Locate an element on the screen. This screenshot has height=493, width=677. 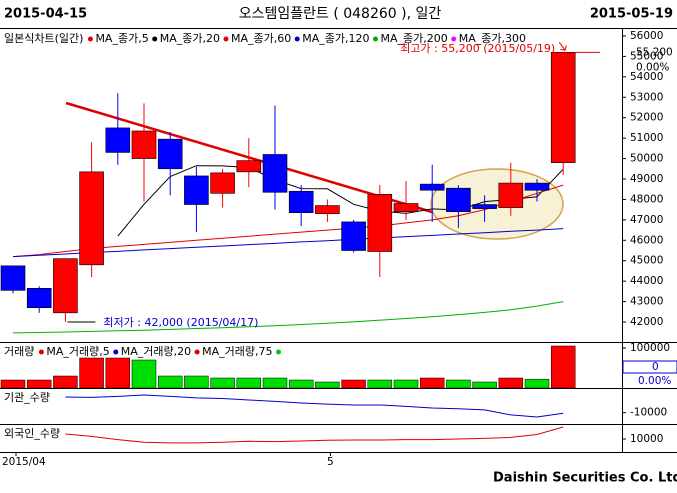
high-arrow is located at coordinates (562, 46).